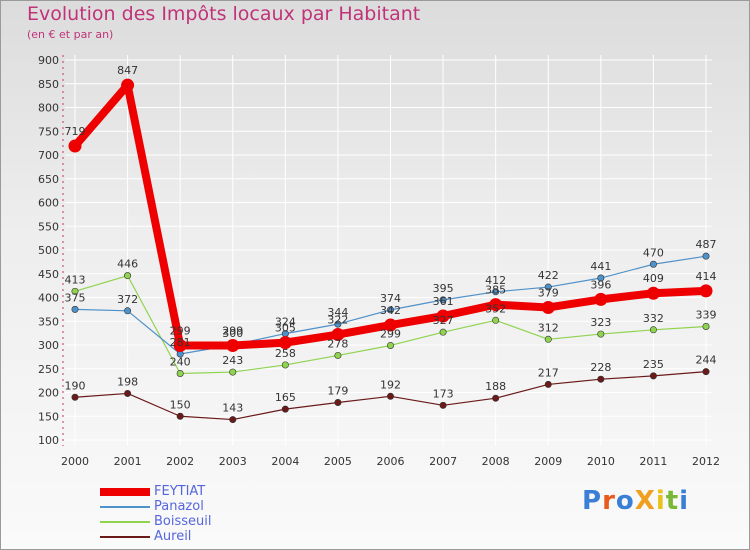 The height and width of the screenshot is (550, 750). I want to click on data-label-feytiat-2006: 342, so click(390, 310).